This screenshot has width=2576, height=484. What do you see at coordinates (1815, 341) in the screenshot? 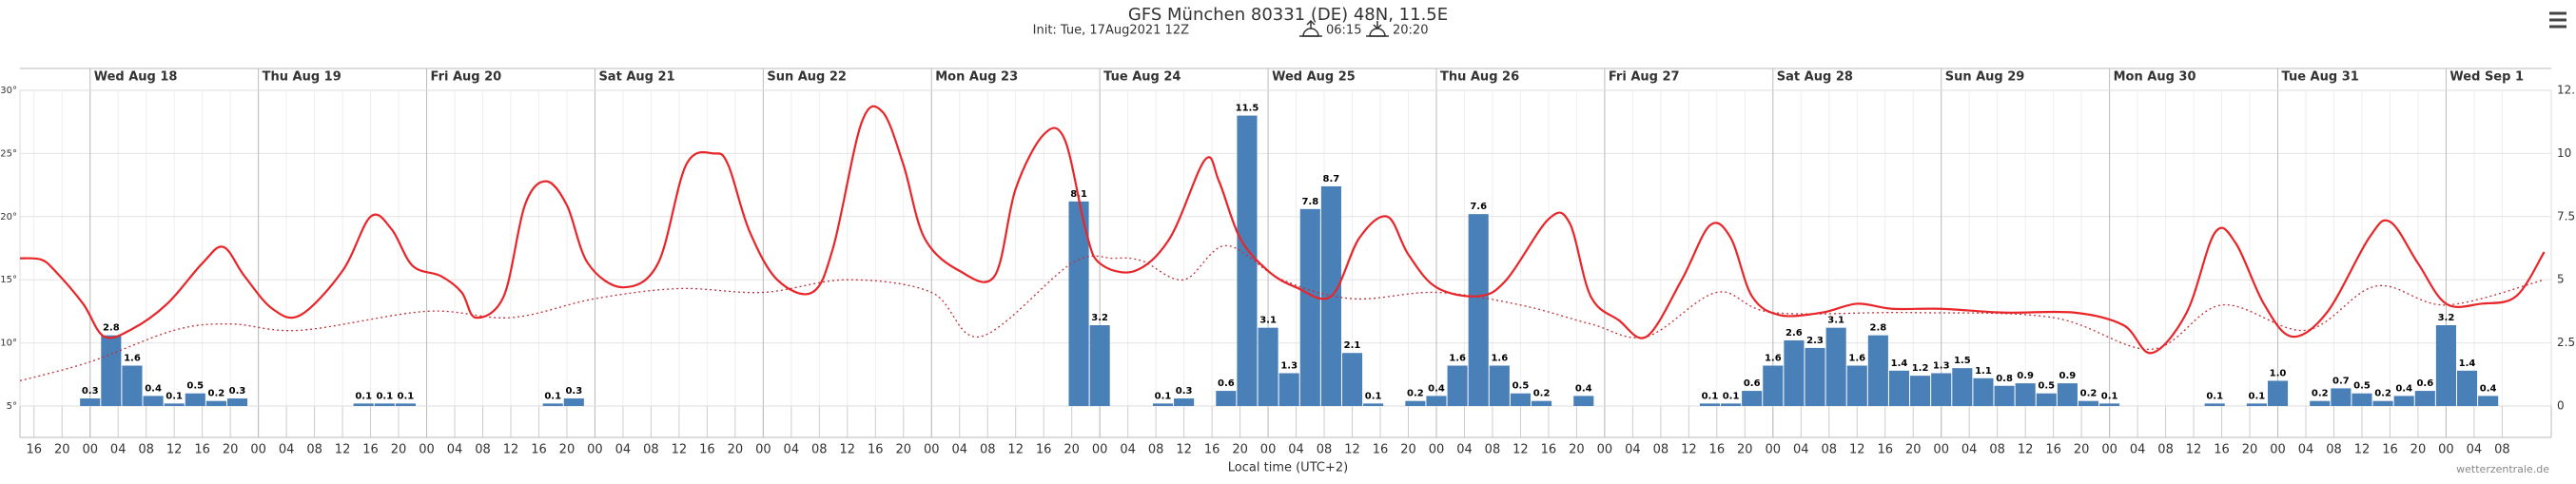
I see `precip-label: 2.3` at bounding box center [1815, 341].